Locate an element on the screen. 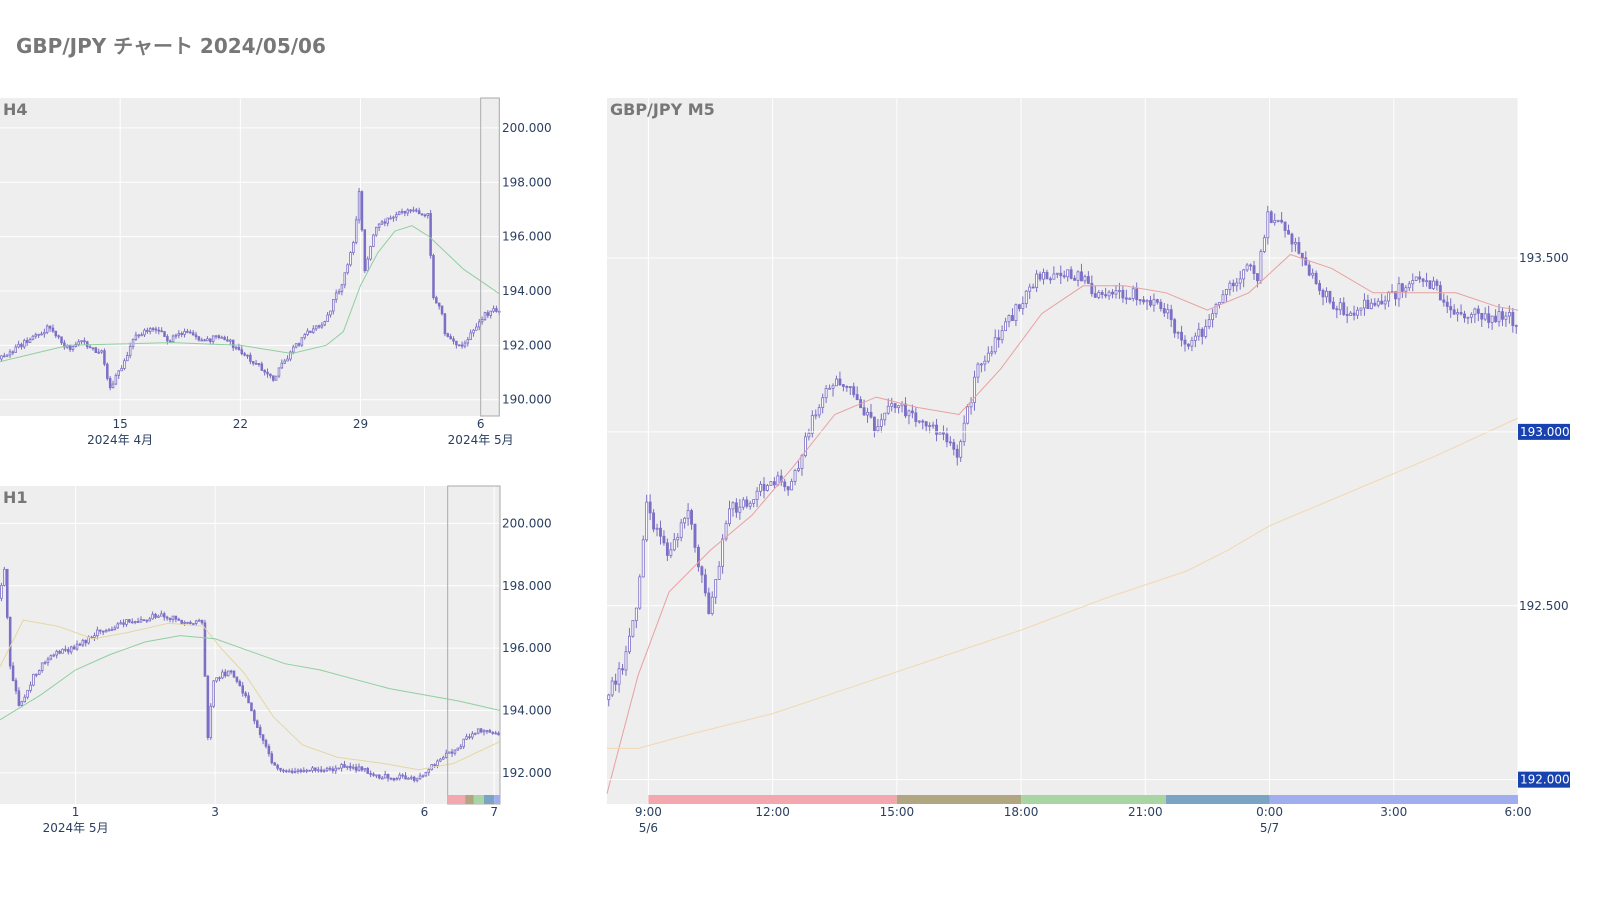  session-band is located at coordinates (1393, 799).